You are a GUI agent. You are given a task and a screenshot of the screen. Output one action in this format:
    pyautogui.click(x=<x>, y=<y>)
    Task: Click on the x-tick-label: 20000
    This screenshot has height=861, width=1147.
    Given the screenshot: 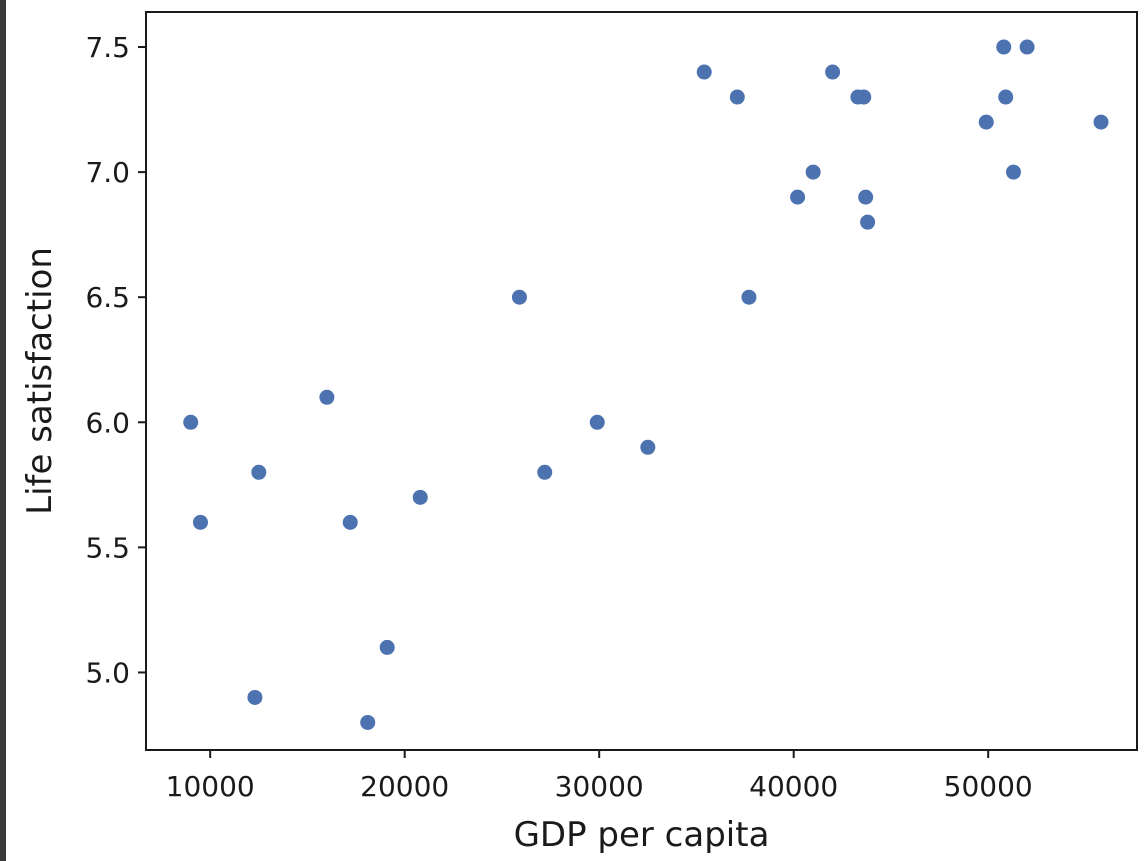 What is the action you would take?
    pyautogui.click(x=404, y=786)
    